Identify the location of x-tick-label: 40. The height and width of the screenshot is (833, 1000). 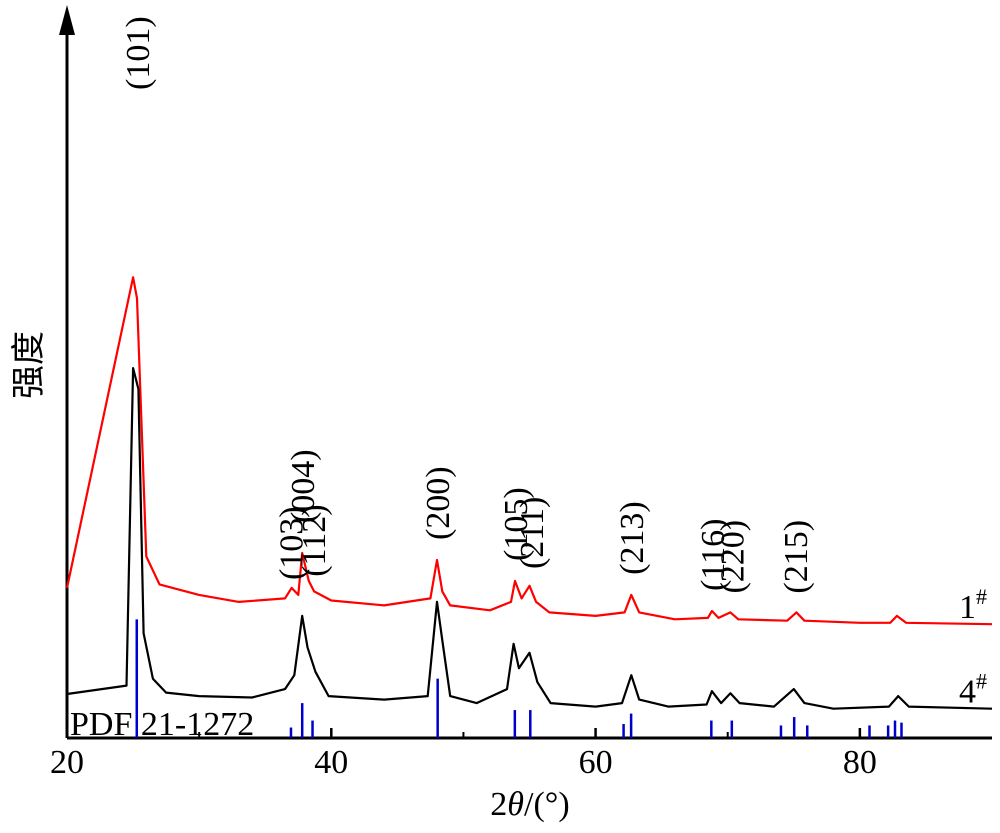
(331, 762).